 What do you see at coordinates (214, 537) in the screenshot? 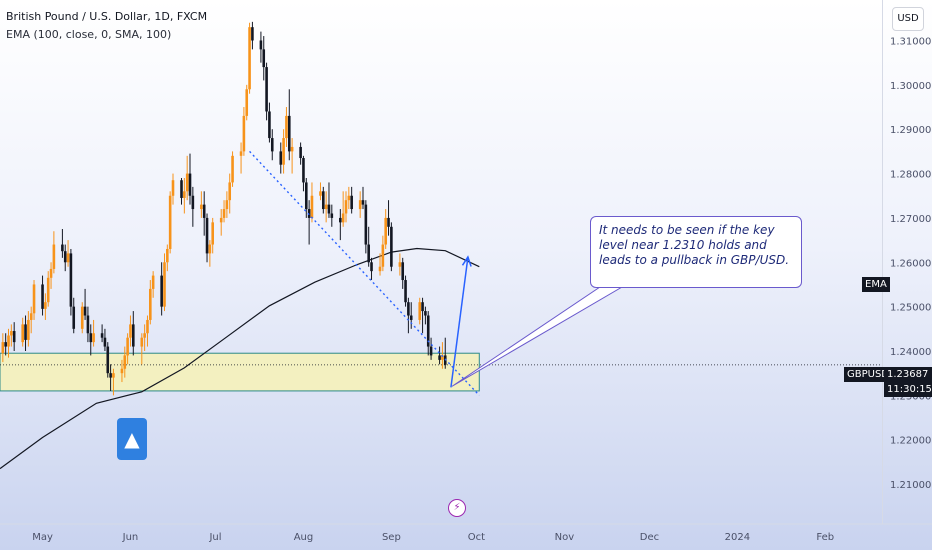
I see `x-tick-label: Jul` at bounding box center [214, 537].